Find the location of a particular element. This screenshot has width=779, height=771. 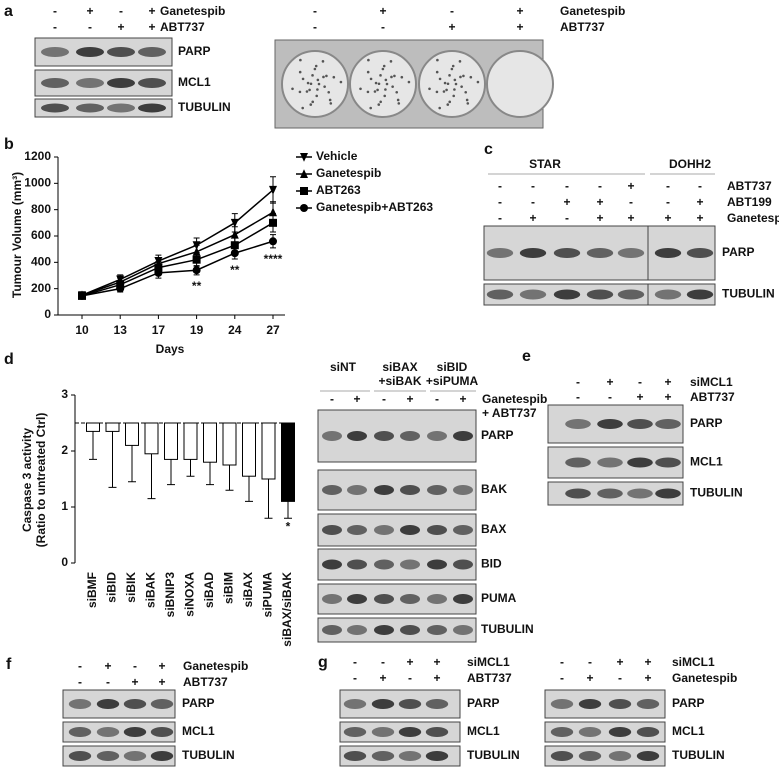

legend-label: ABT263 is located at coordinates (338, 190).